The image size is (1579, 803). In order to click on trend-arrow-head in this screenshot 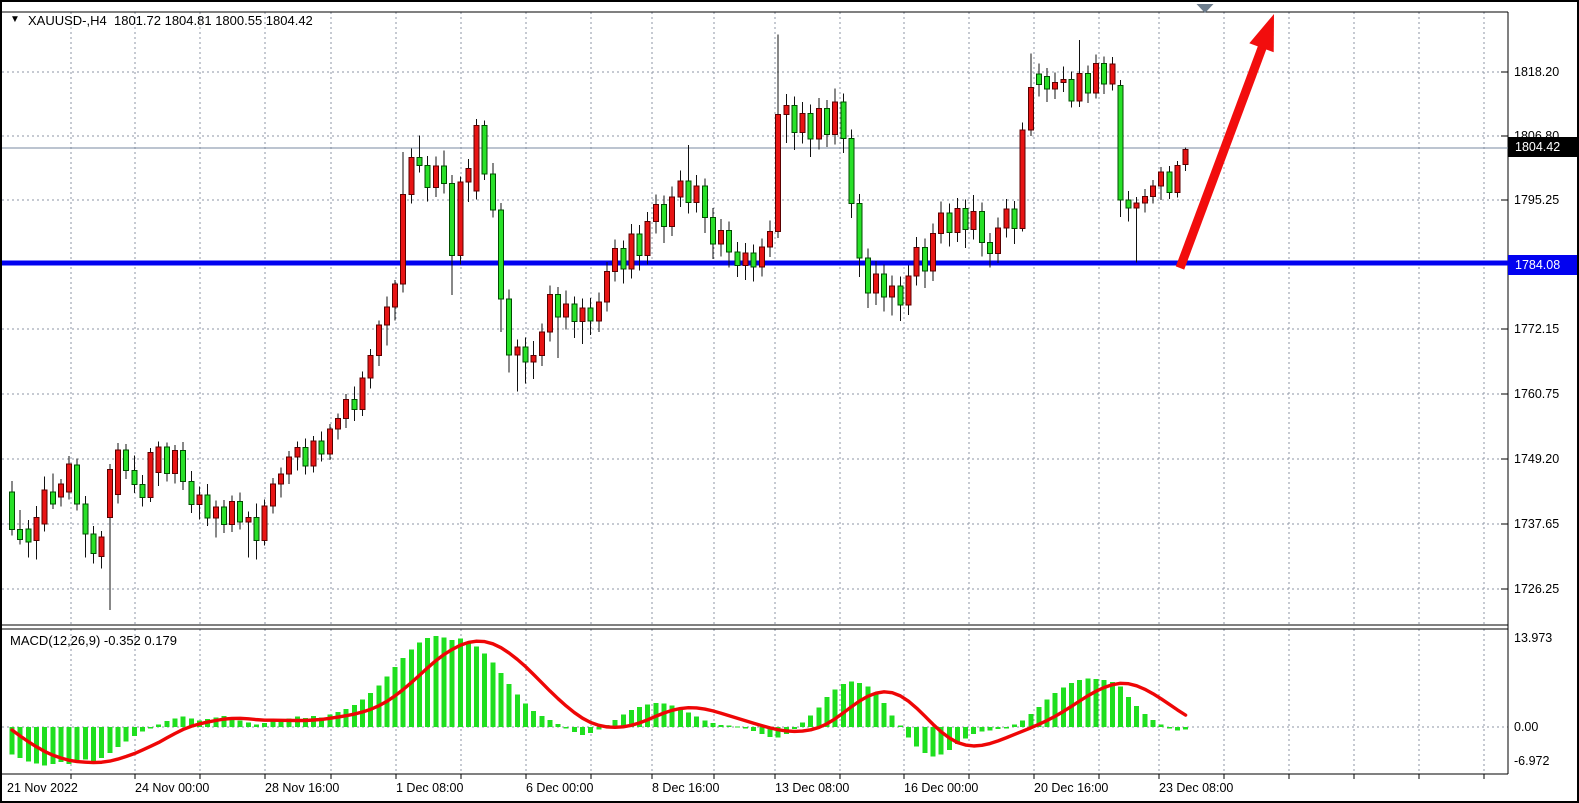, I will do `click(1261, 33)`.